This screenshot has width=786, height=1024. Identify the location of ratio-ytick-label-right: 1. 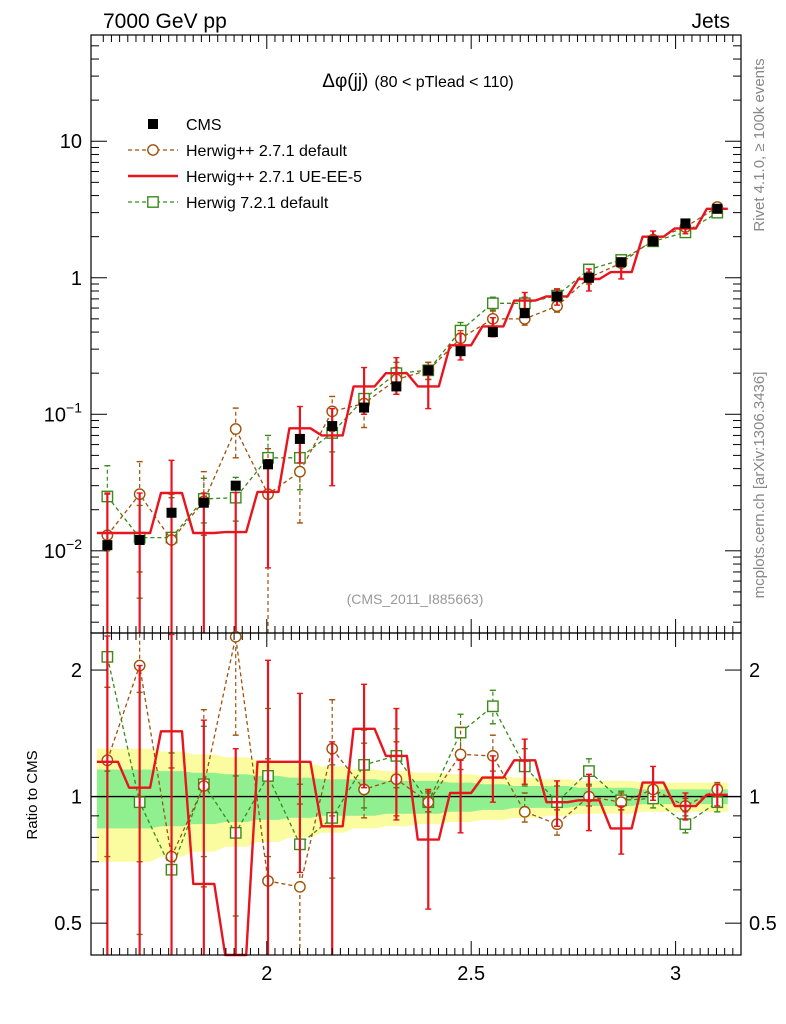
(754, 798).